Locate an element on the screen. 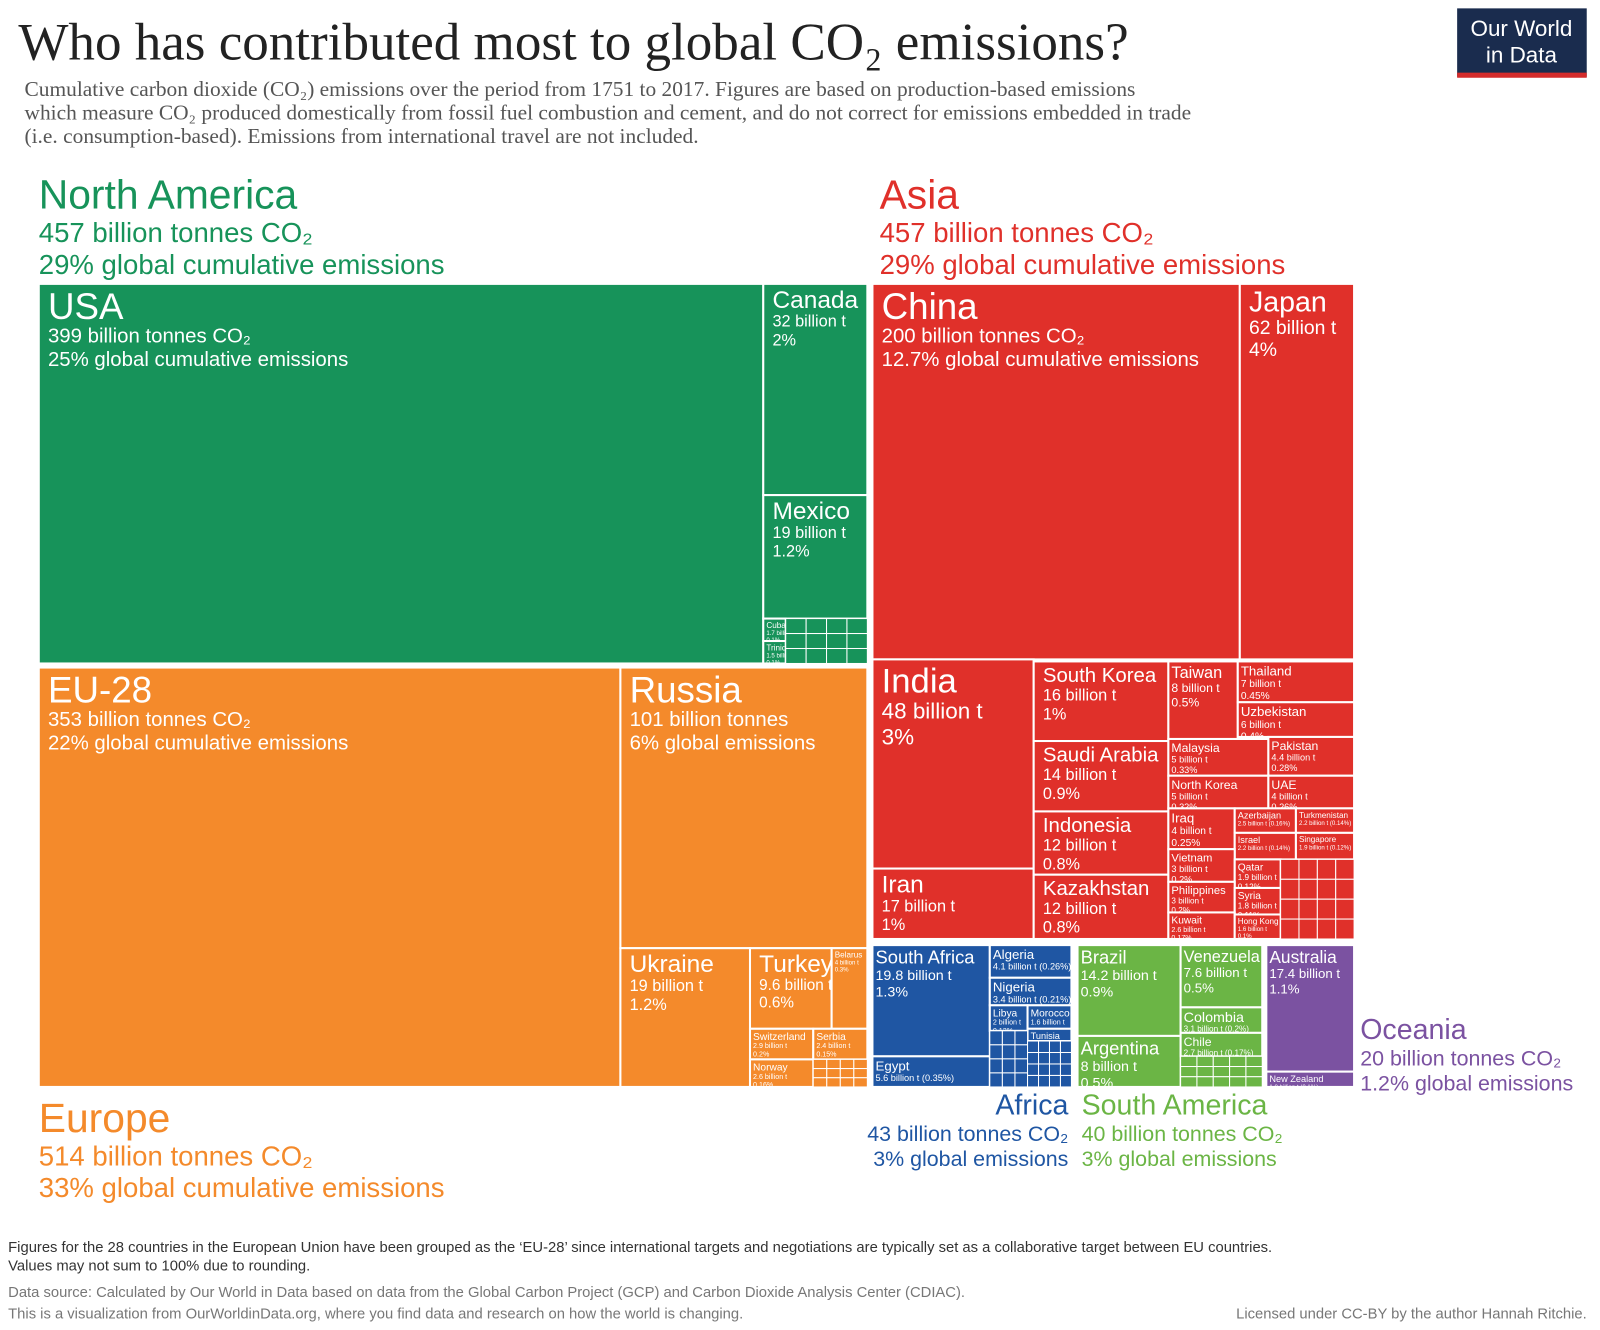 The height and width of the screenshot is (1330, 1600). logo-box is located at coordinates (1522, 42).